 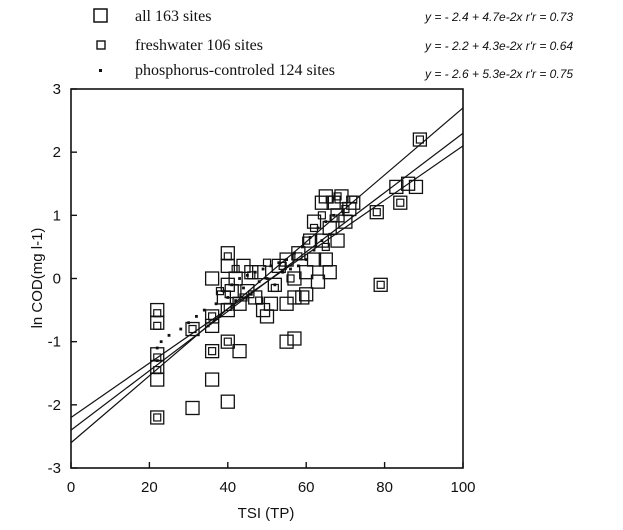 I want to click on legend-label-phosphorus: phosphorus-controled 124 sites, so click(x=235, y=70).